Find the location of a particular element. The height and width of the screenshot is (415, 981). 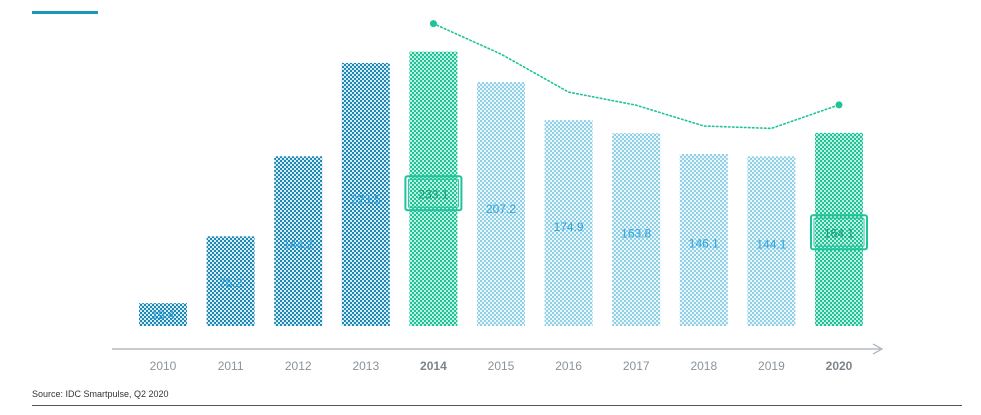

value-label-2015: 207.2 is located at coordinates (501, 209).